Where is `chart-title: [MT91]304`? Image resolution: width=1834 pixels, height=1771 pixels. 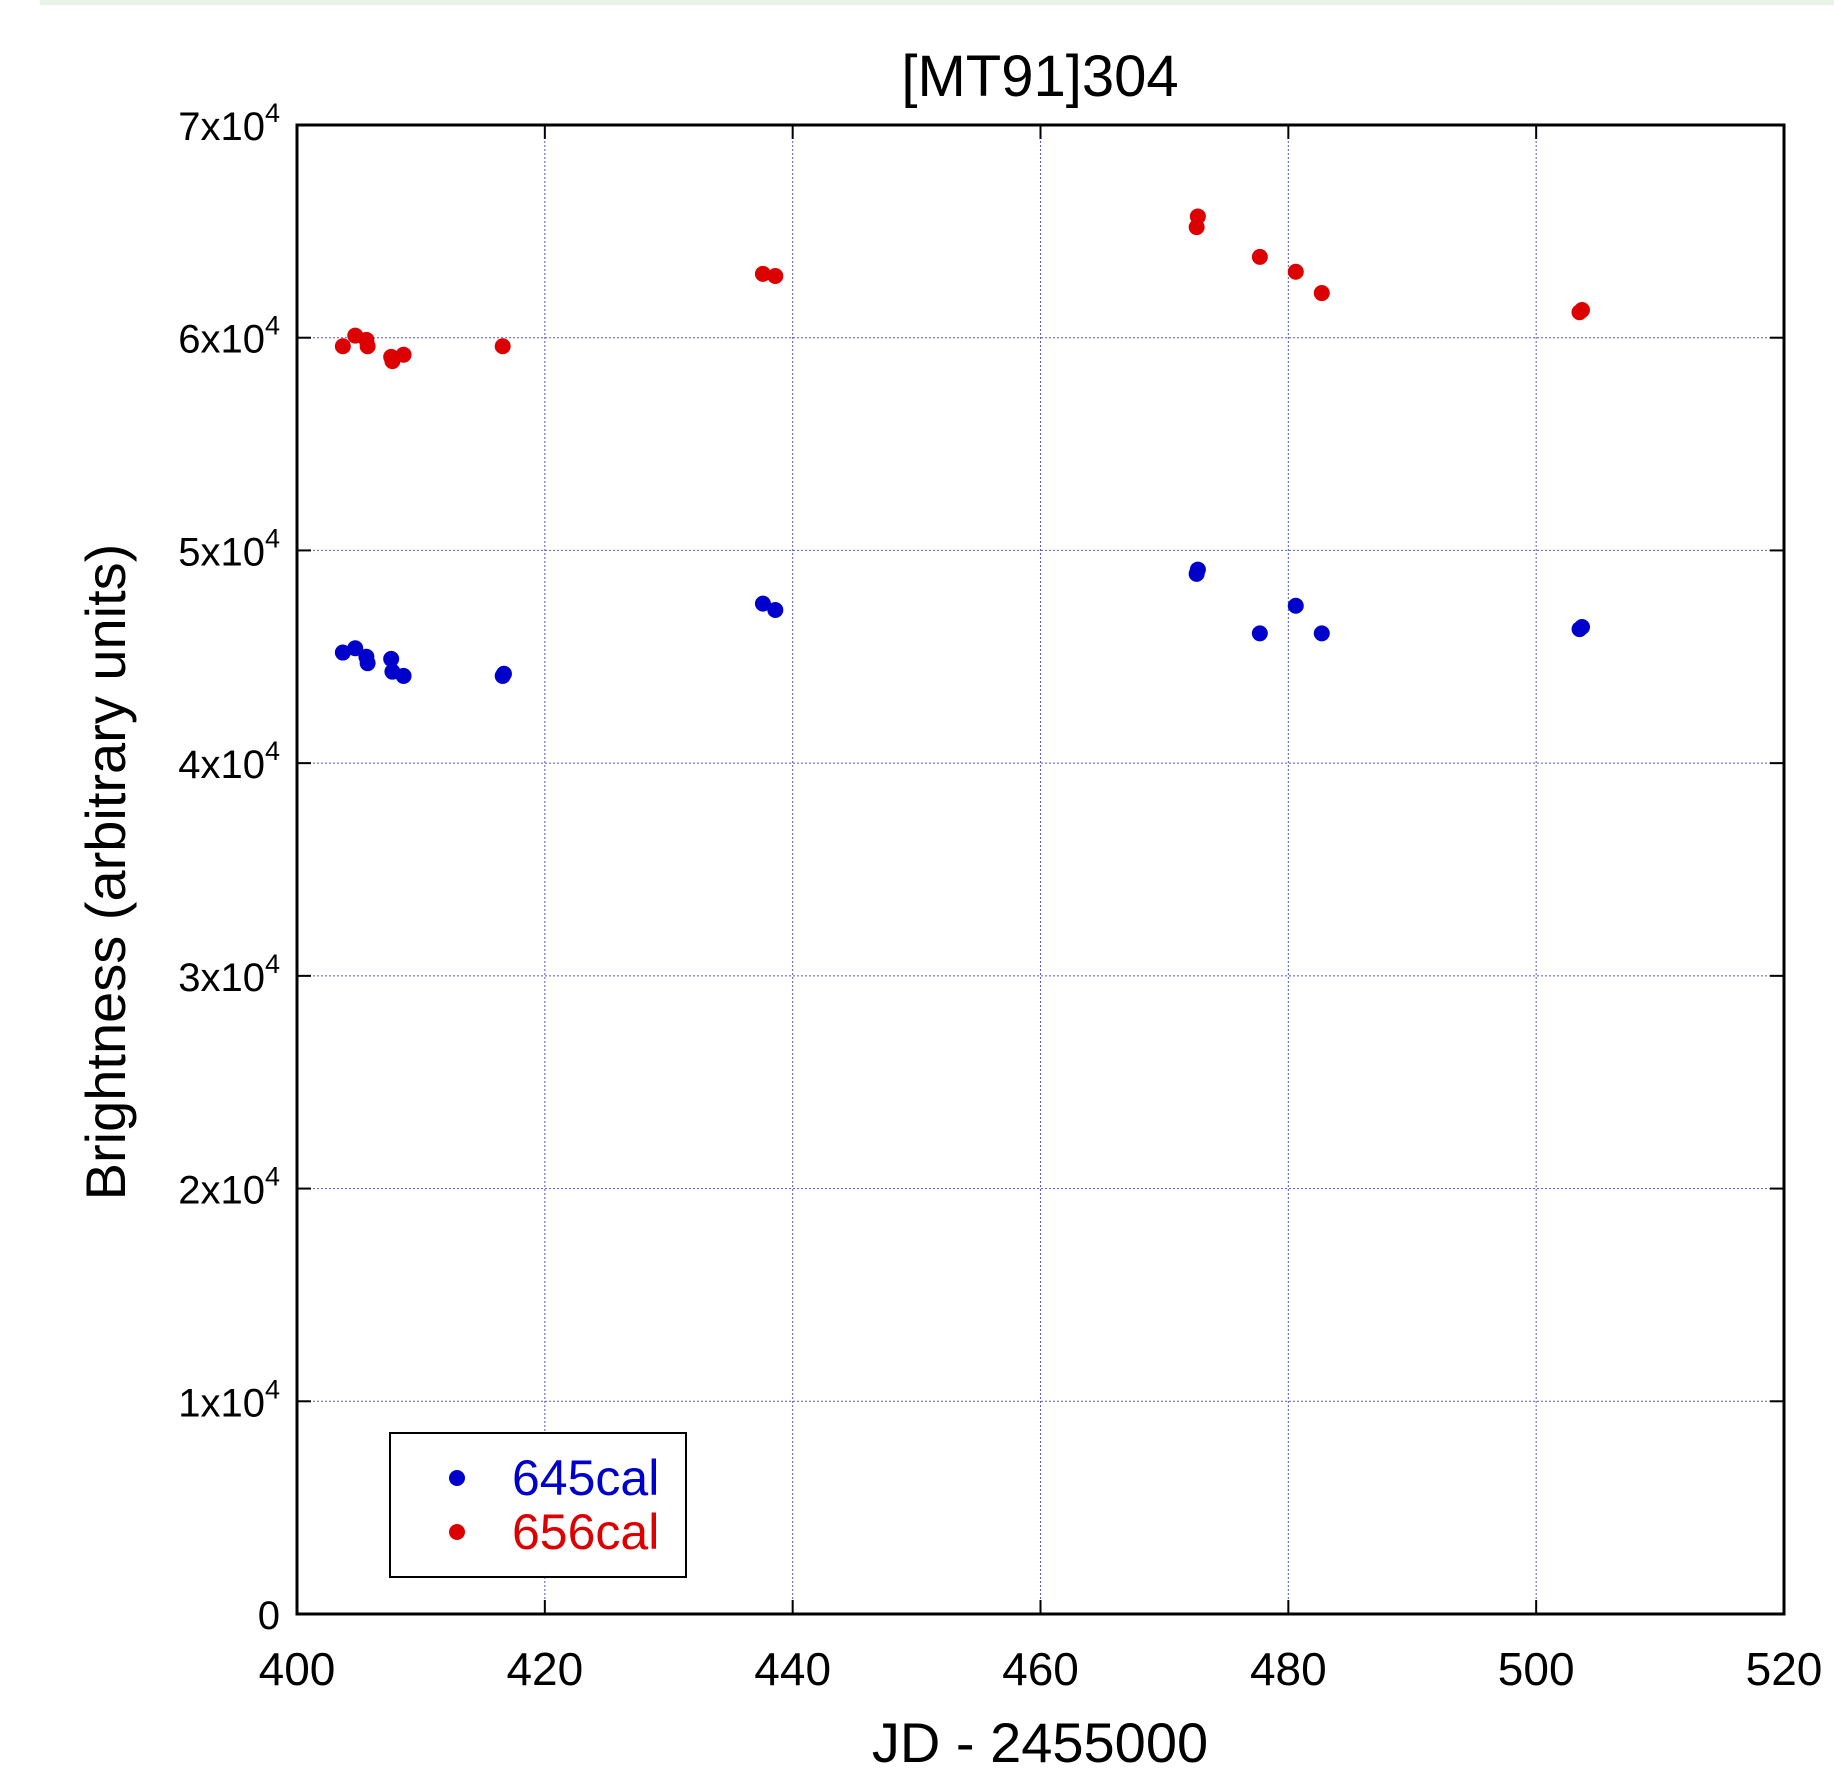
chart-title: [MT91]304 is located at coordinates (1039, 76).